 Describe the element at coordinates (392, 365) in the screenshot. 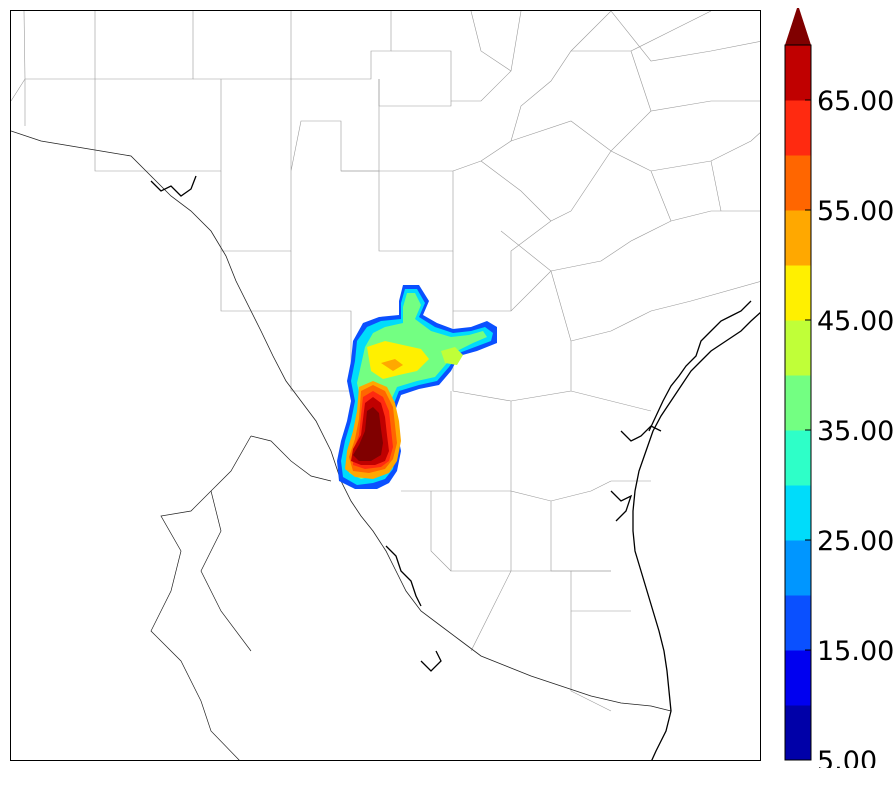

I see `field-spot` at that location.